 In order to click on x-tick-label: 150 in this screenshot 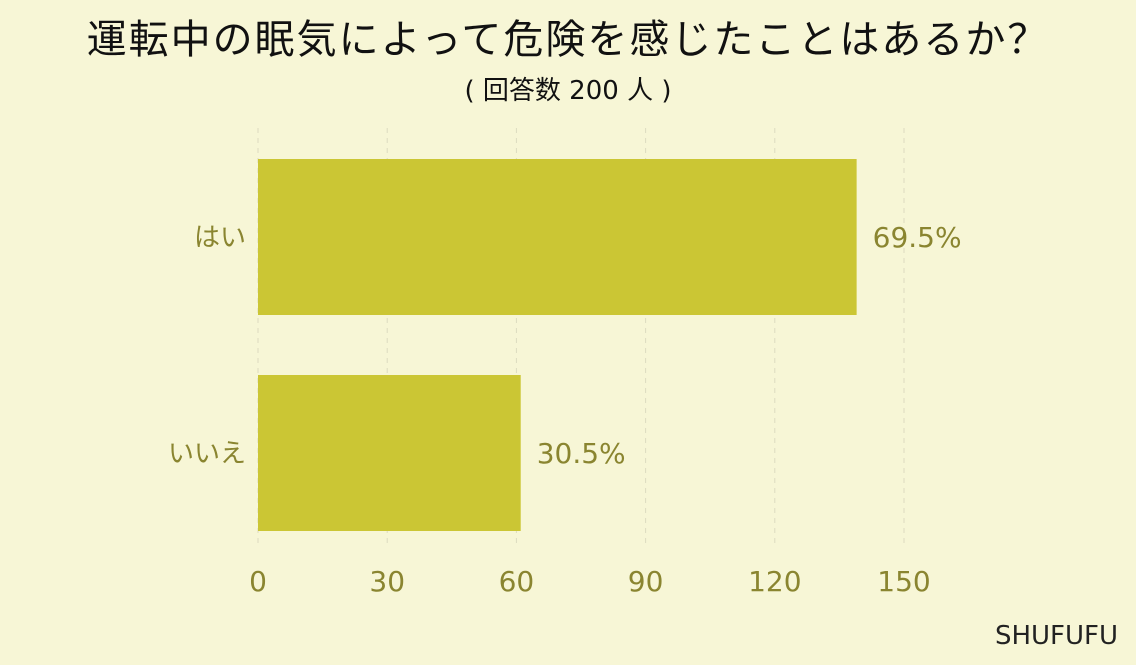, I will do `click(903, 581)`.